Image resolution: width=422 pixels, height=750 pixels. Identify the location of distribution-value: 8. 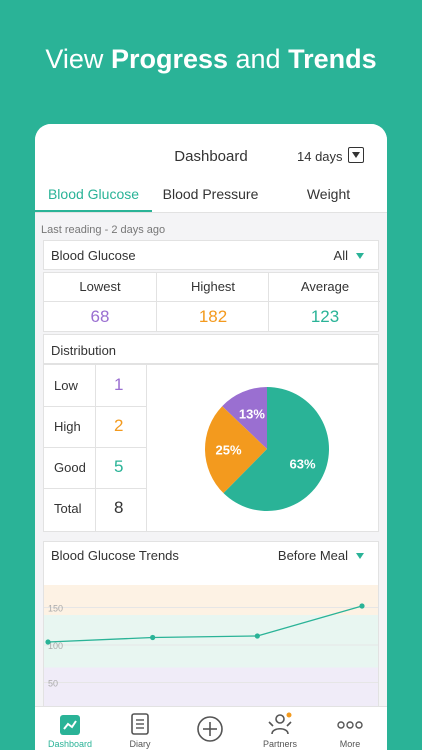
(119, 507).